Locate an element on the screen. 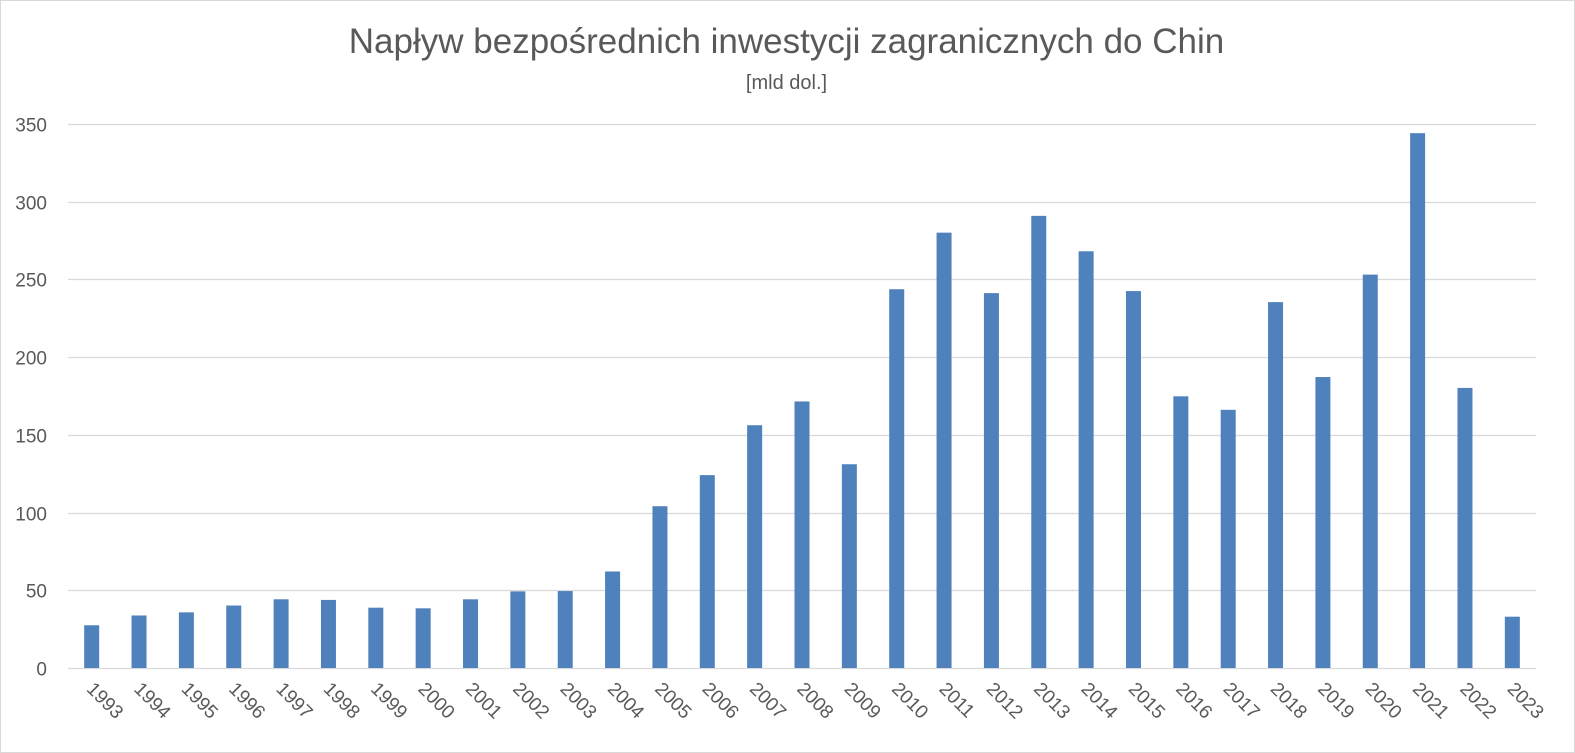 This screenshot has height=753, width=1575. x-tick-label: 2008 is located at coordinates (814, 701).